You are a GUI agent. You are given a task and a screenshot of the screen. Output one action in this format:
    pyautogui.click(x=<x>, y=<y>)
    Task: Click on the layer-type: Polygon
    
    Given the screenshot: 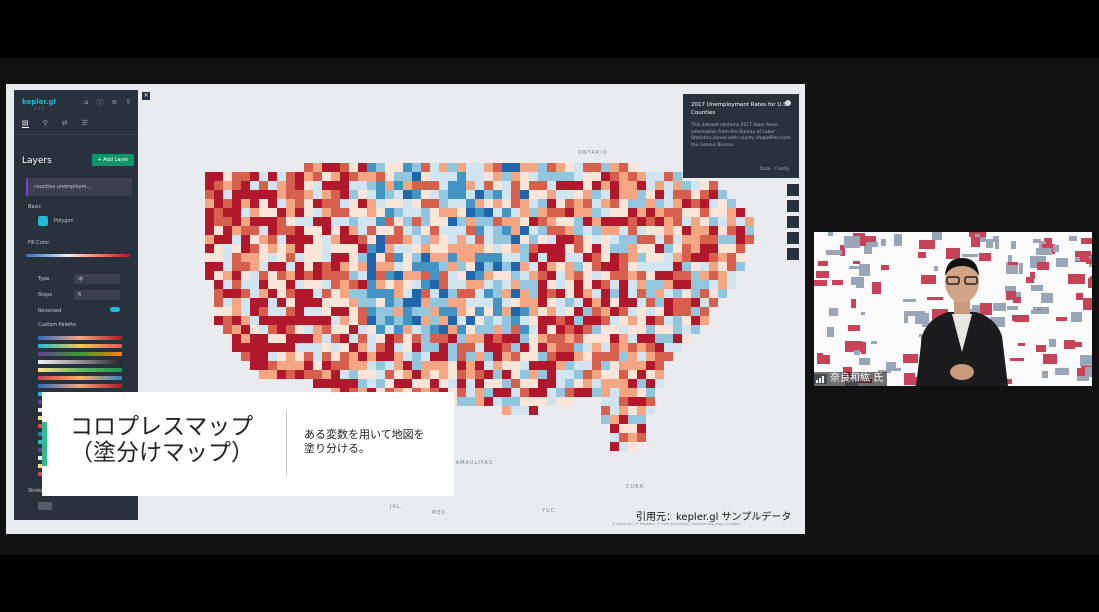 What is the action you would take?
    pyautogui.click(x=64, y=221)
    